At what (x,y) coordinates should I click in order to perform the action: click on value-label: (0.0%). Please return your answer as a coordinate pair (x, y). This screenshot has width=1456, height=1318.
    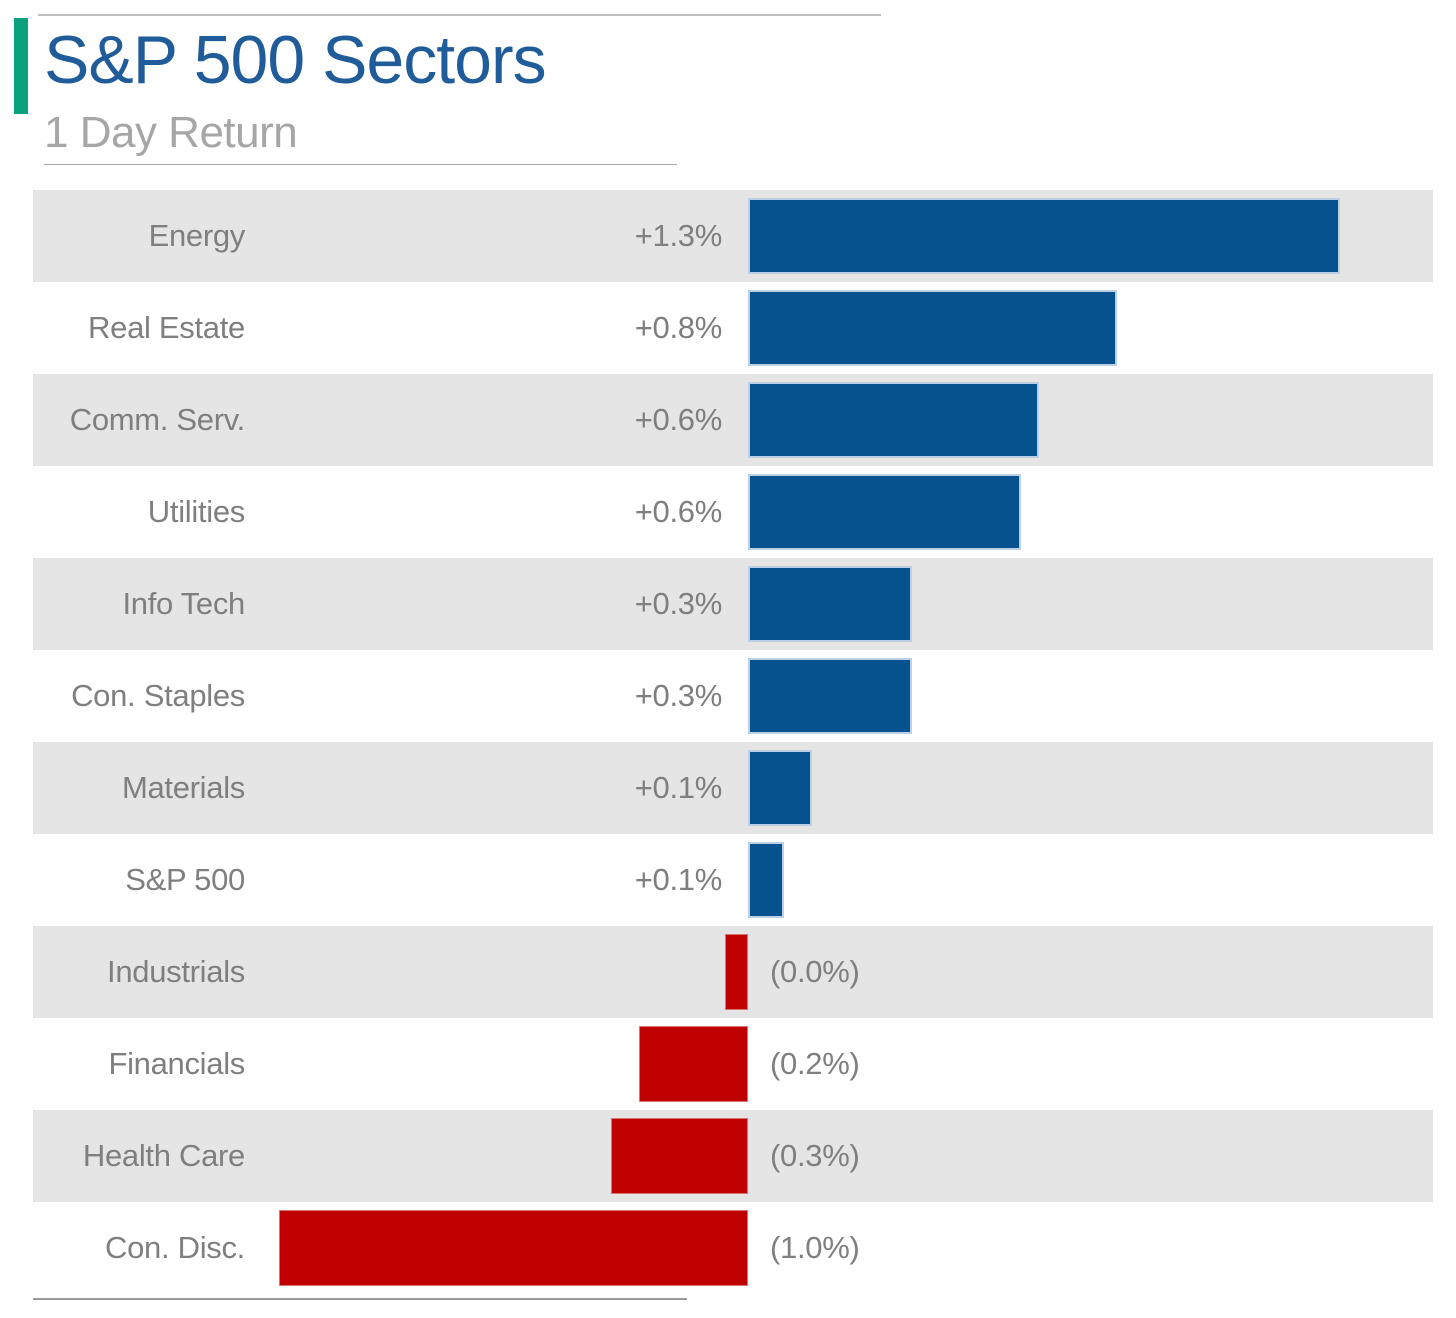
    Looking at the image, I should click on (815, 971).